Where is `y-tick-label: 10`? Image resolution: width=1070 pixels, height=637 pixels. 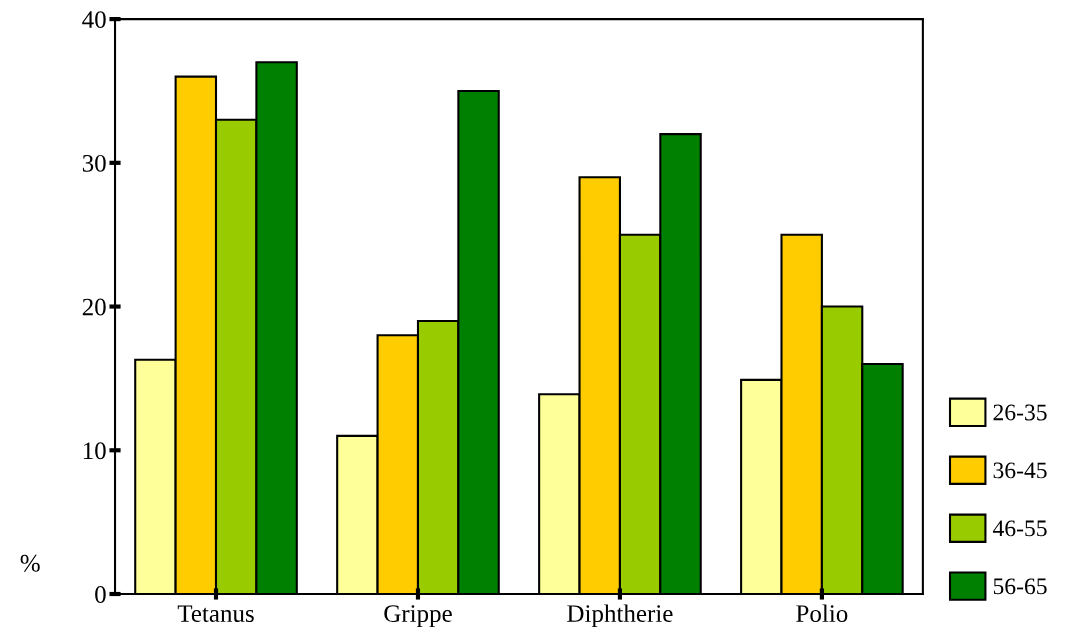 y-tick-label: 10 is located at coordinates (94, 451).